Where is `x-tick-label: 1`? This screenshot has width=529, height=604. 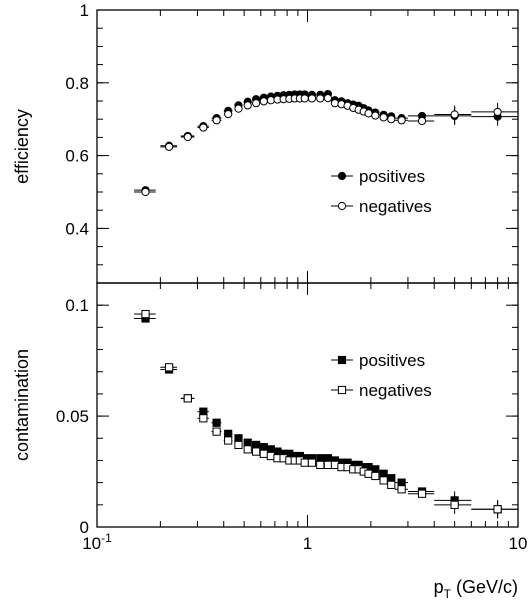 x-tick-label: 1 is located at coordinates (307, 543).